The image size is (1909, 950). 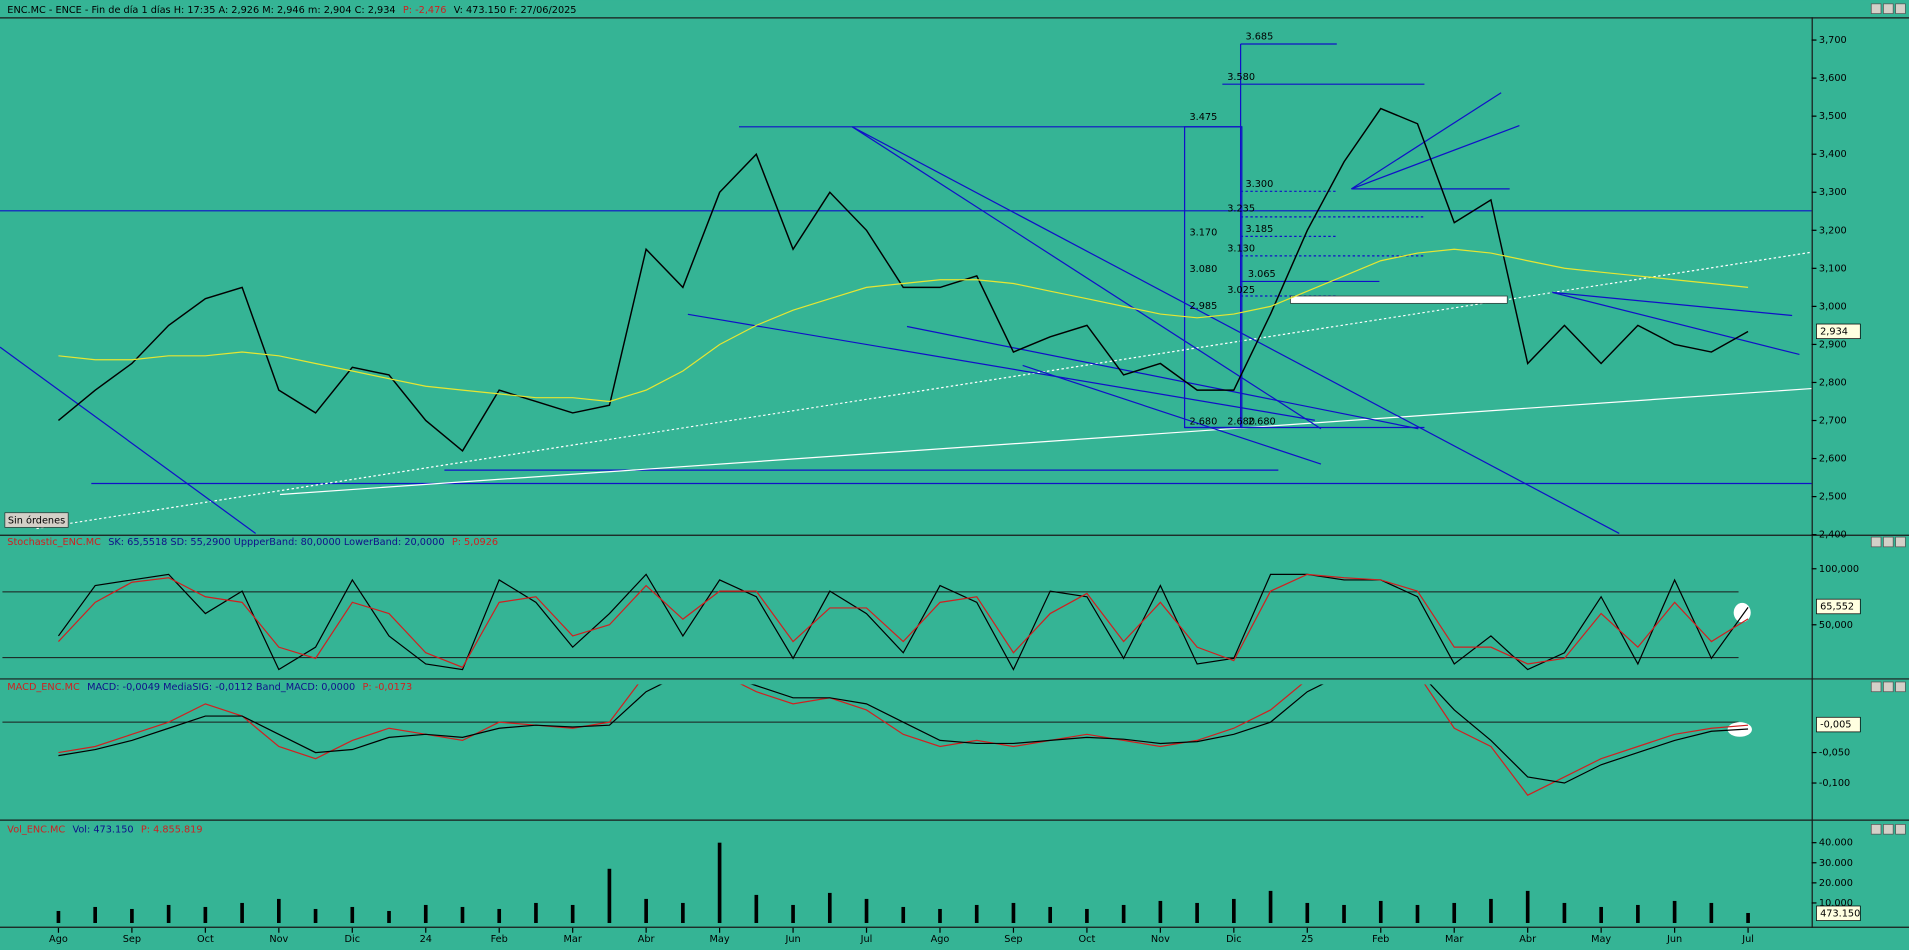 I want to click on fib-label: 3.685, so click(x=1259, y=37).